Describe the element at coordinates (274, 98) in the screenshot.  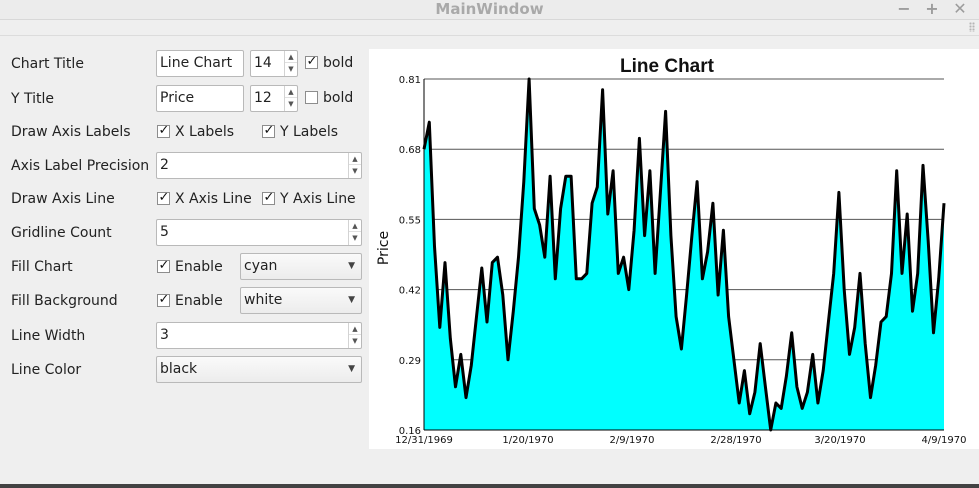
I see `y-title-size-spinbox: 12 ▲ ▼` at that location.